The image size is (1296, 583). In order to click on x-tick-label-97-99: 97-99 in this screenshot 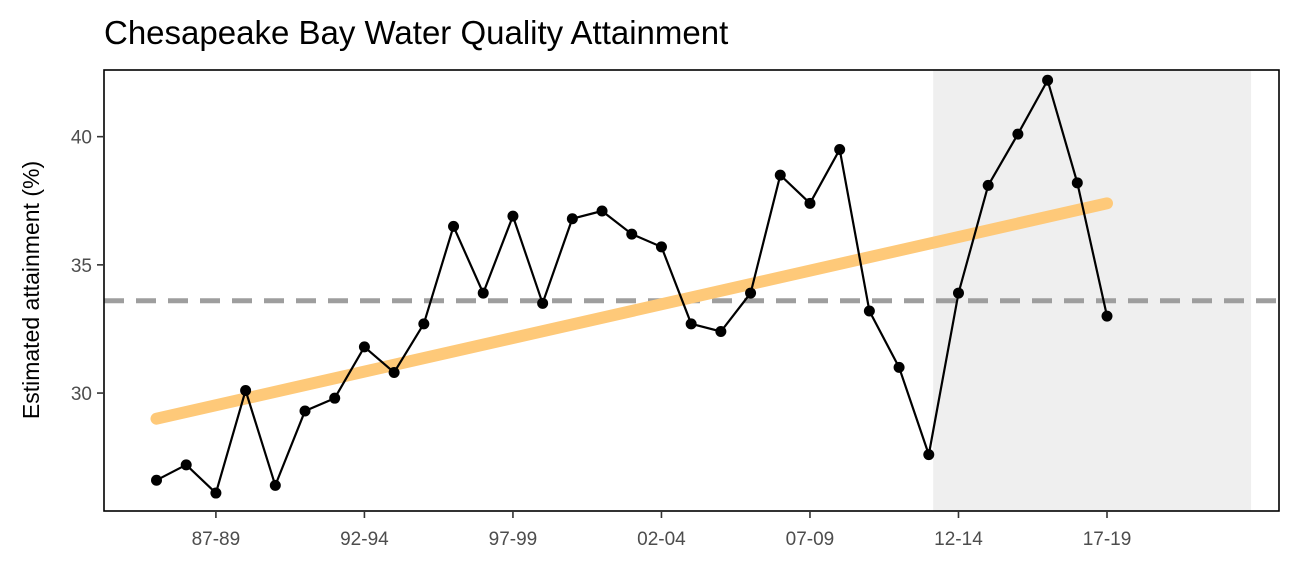, I will do `click(513, 539)`.